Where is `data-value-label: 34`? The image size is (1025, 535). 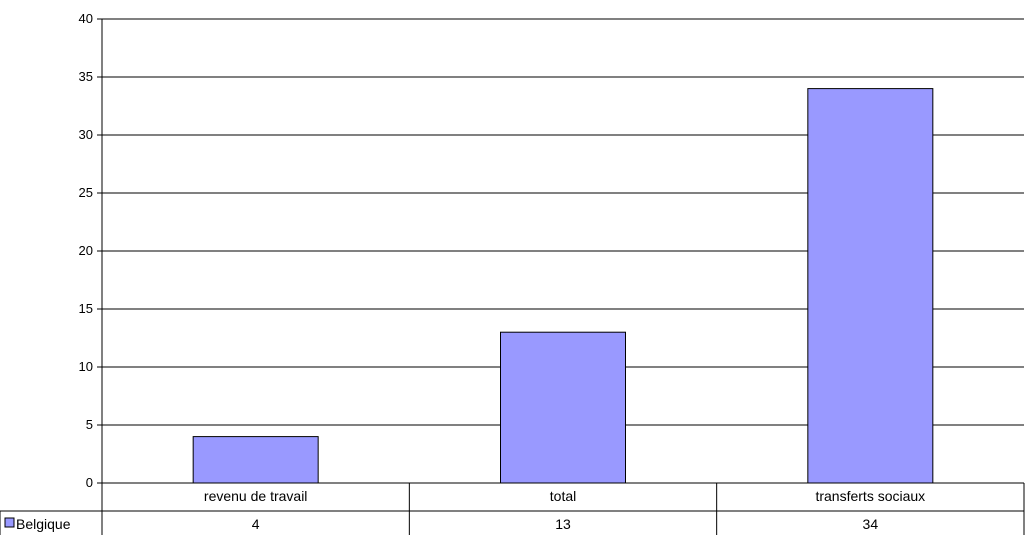
data-value-label: 34 is located at coordinates (871, 524).